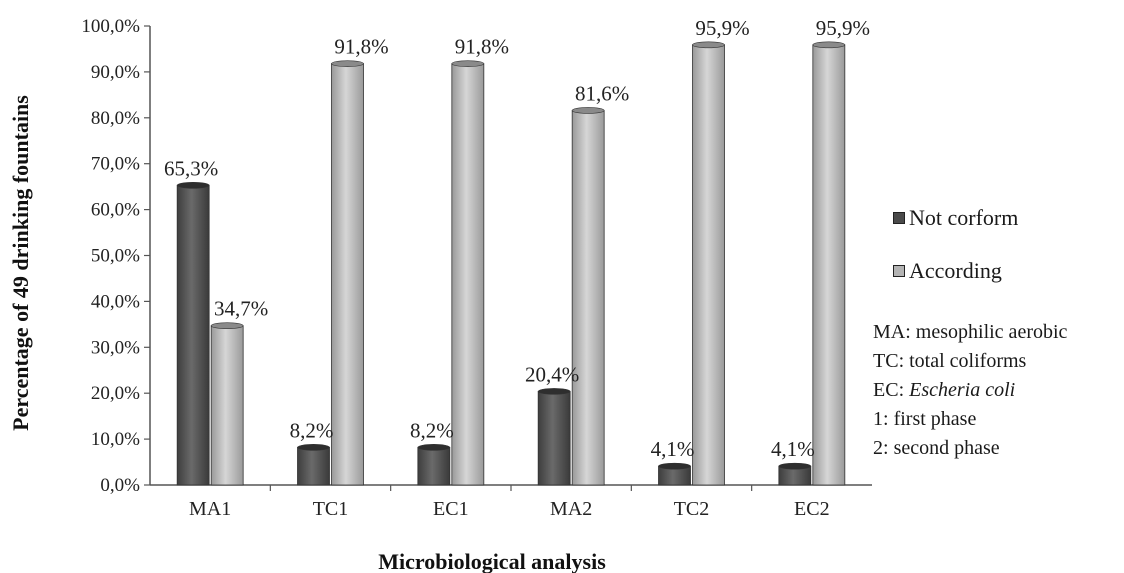  I want to click on legend-swatch-dark, so click(899, 218).